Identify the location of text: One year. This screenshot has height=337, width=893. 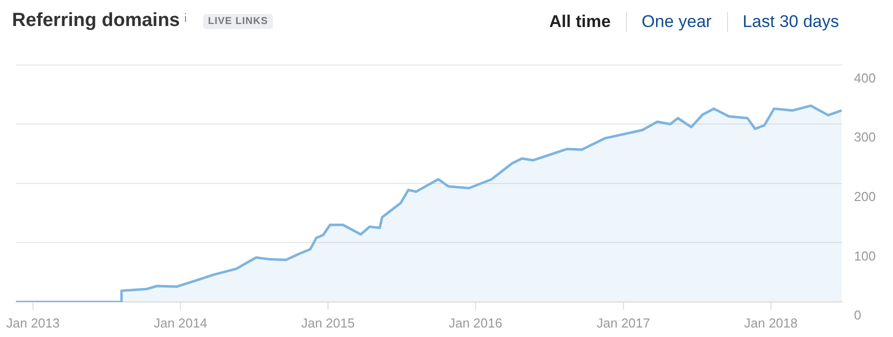
(676, 22).